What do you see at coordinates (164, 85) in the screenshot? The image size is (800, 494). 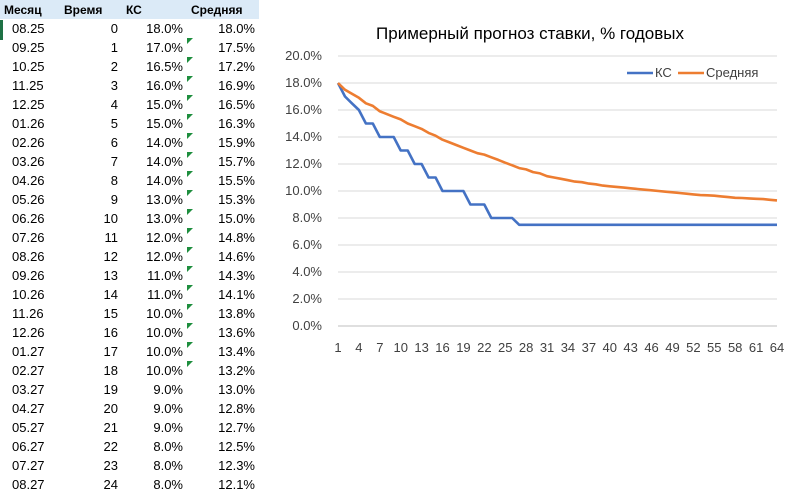 I see `cell-key-rate: 16.0%` at bounding box center [164, 85].